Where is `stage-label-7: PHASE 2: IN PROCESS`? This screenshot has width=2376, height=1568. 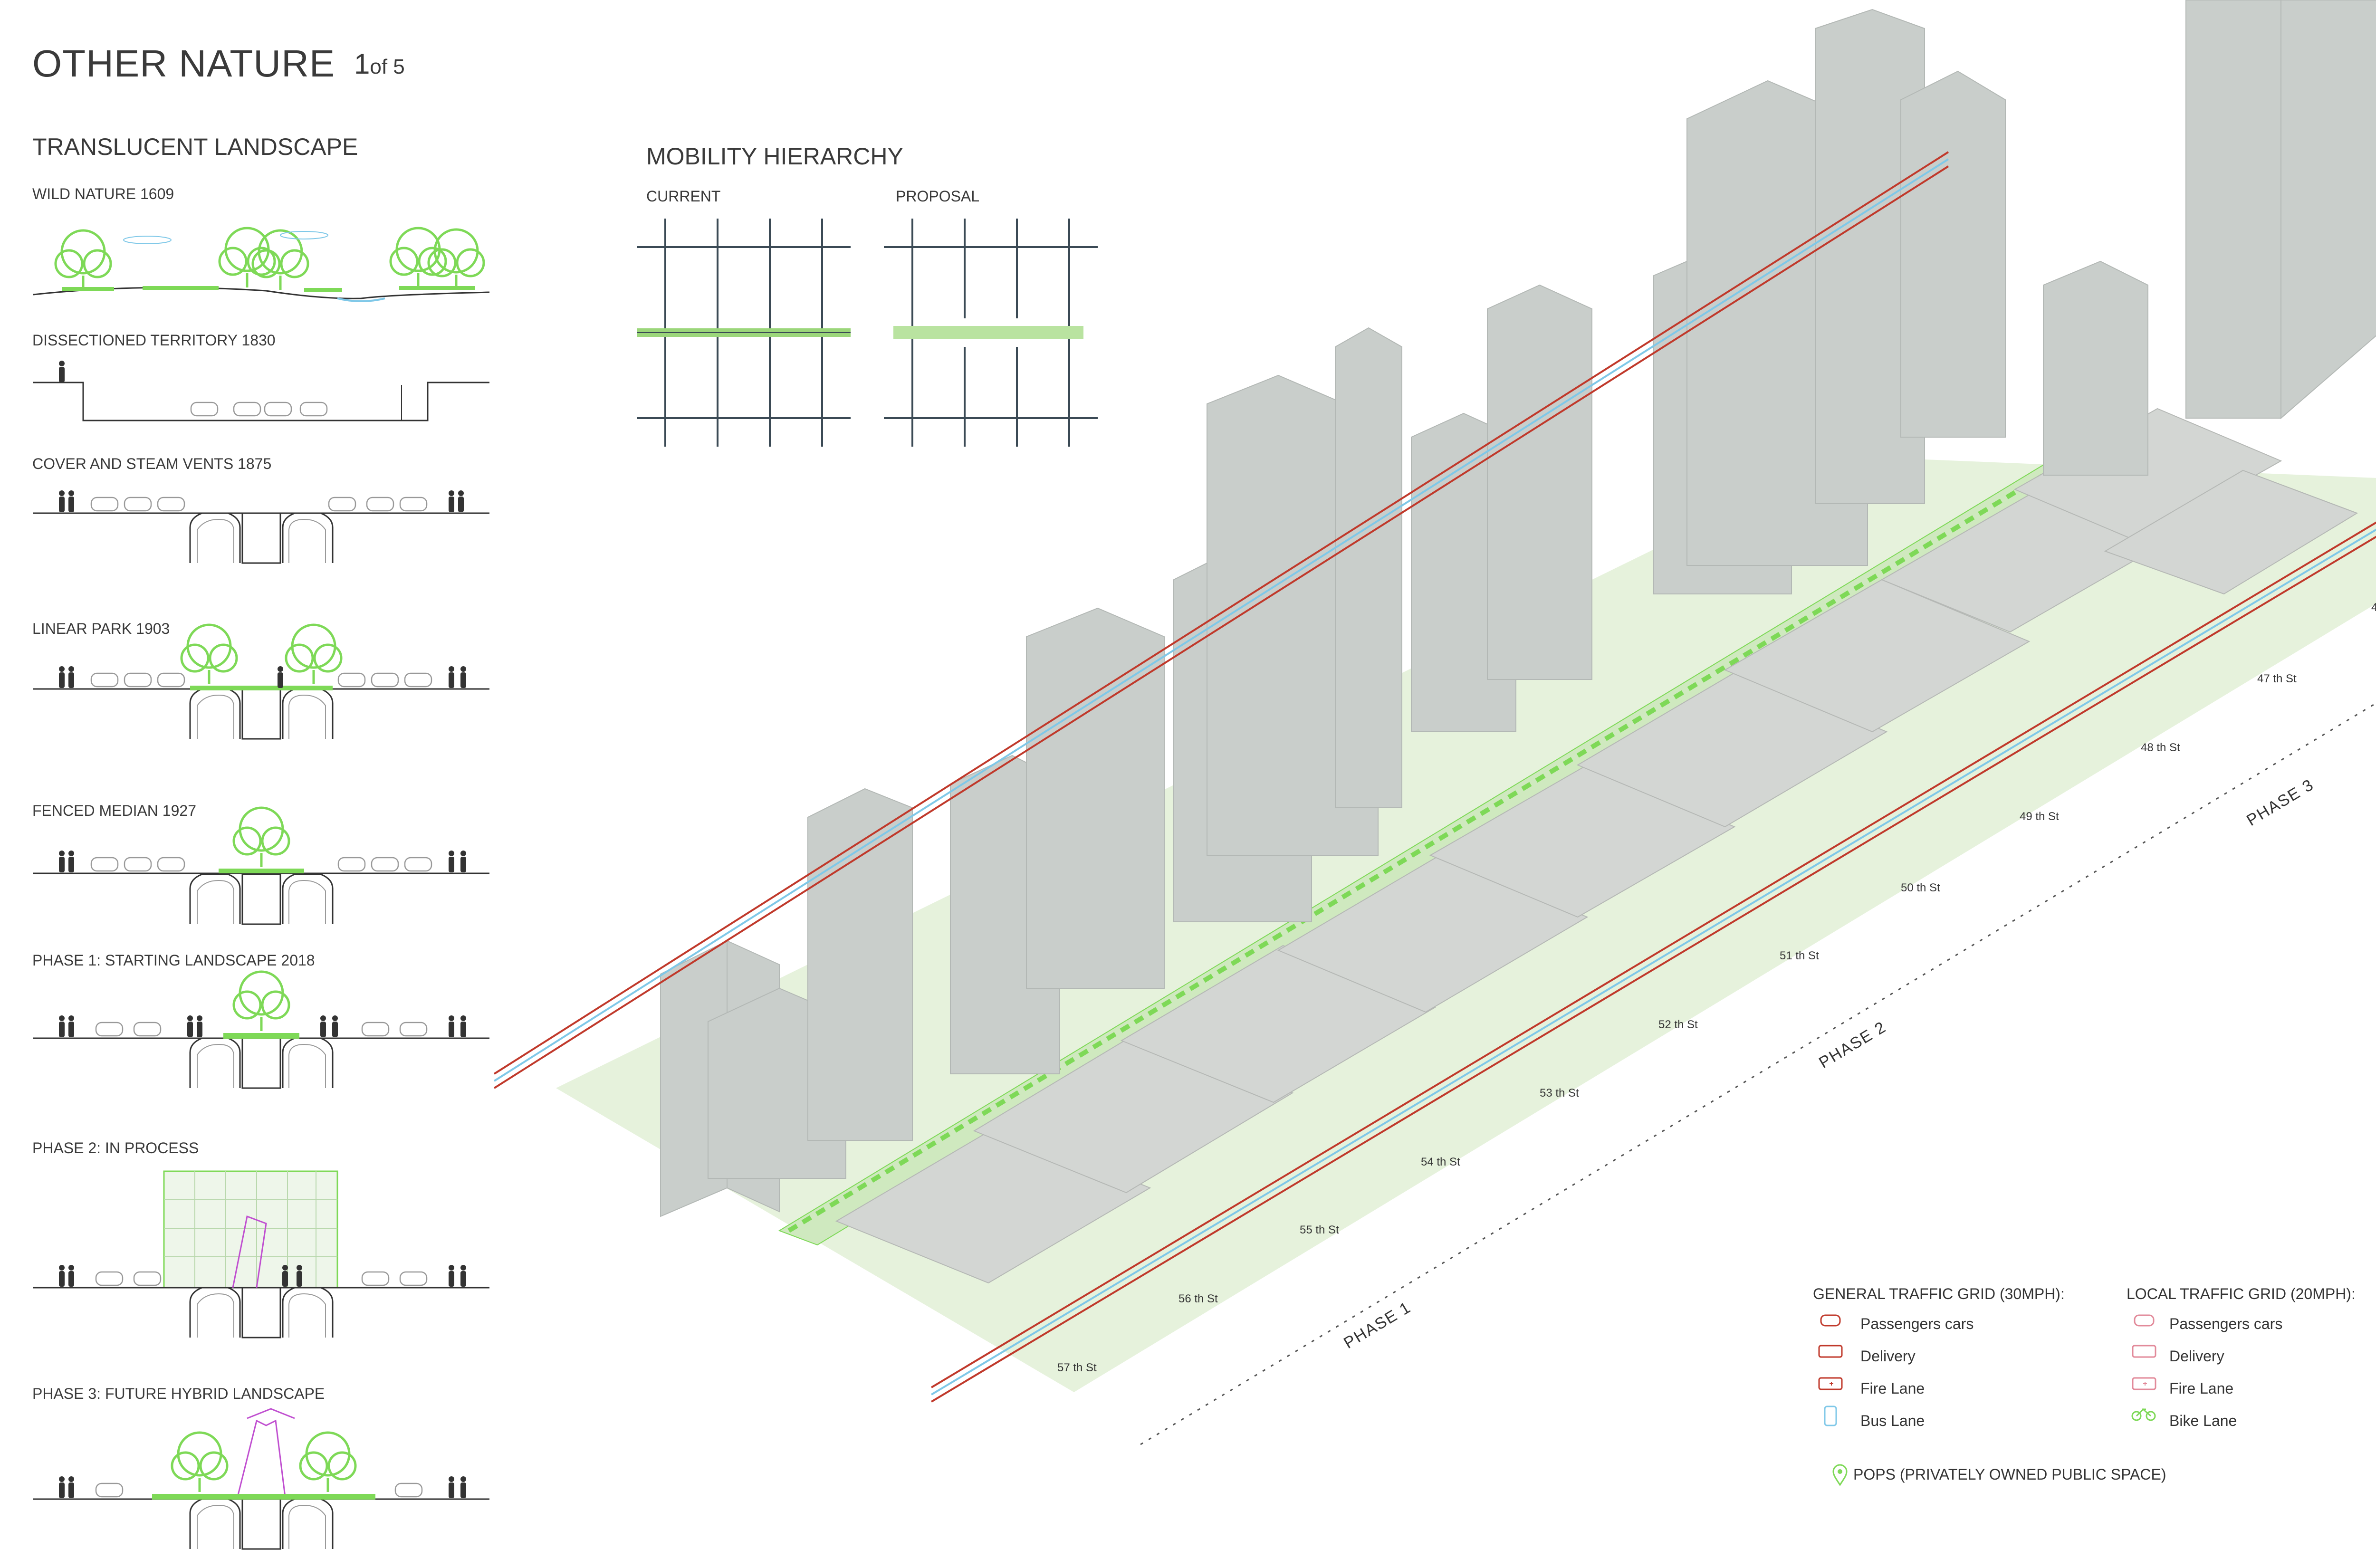
stage-label-7: PHASE 2: IN PROCESS is located at coordinates (115, 1148).